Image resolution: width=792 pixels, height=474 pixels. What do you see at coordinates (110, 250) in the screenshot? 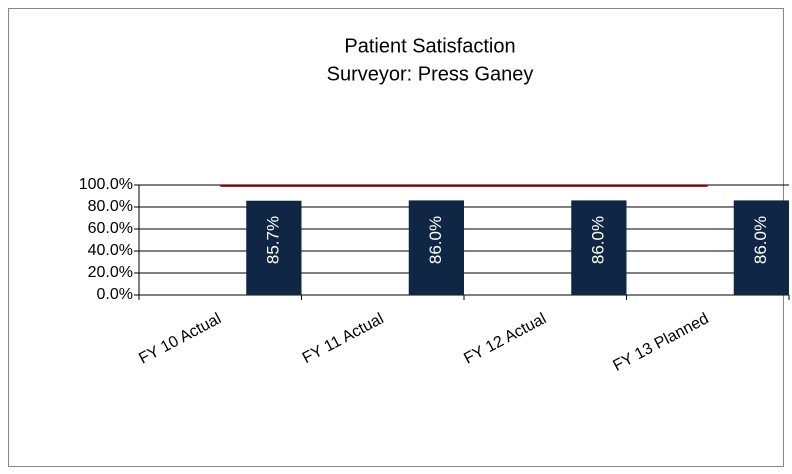
I see `y-tick-label: 40.0%` at bounding box center [110, 250].